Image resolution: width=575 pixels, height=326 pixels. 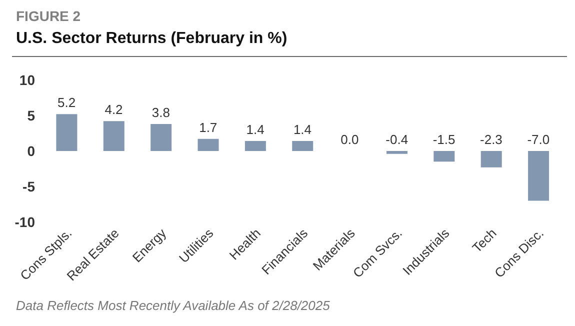 What do you see at coordinates (48, 16) in the screenshot?
I see `chart-subtitle: FIGURE 2` at bounding box center [48, 16].